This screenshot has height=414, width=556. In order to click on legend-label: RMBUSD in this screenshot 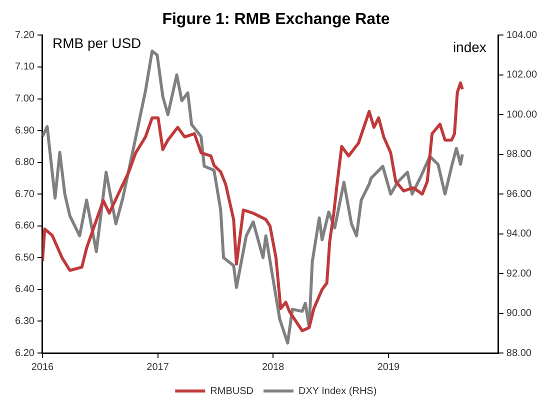, I will do `click(232, 391)`.